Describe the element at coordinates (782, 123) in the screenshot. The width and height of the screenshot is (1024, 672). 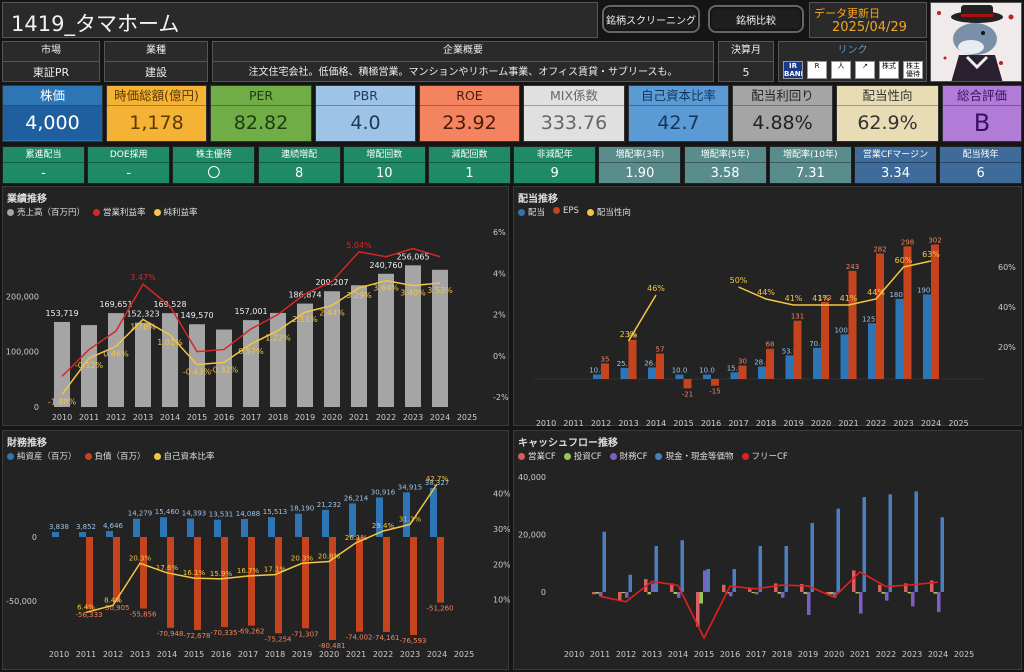
I see `kpi-value: 4.88%` at that location.